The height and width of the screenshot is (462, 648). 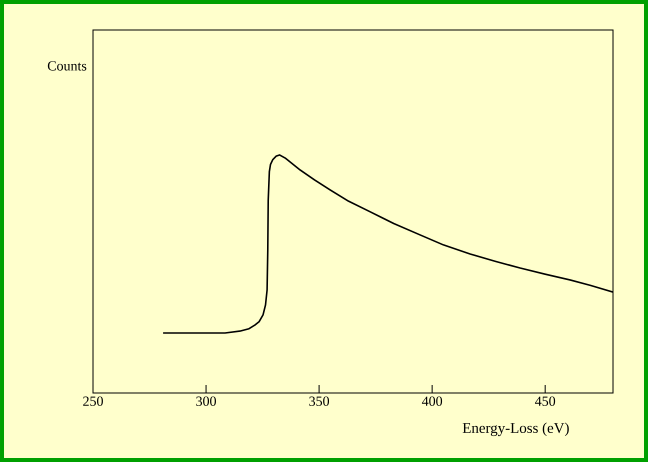 I want to click on x-tick-label: 300, so click(x=206, y=401).